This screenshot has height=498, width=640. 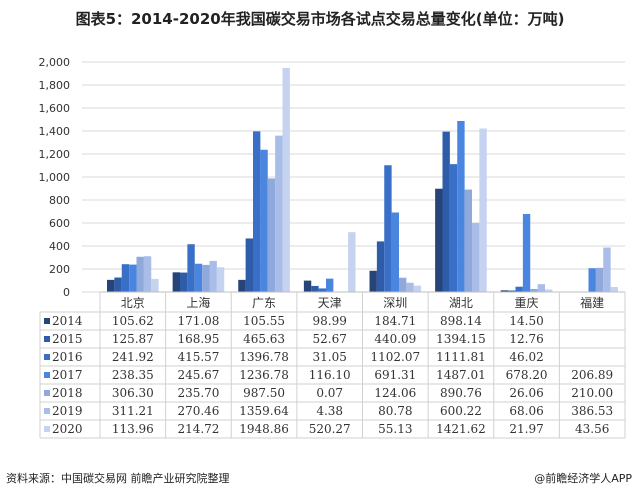 What do you see at coordinates (133, 375) in the screenshot?
I see `data-label: 238.35` at bounding box center [133, 375].